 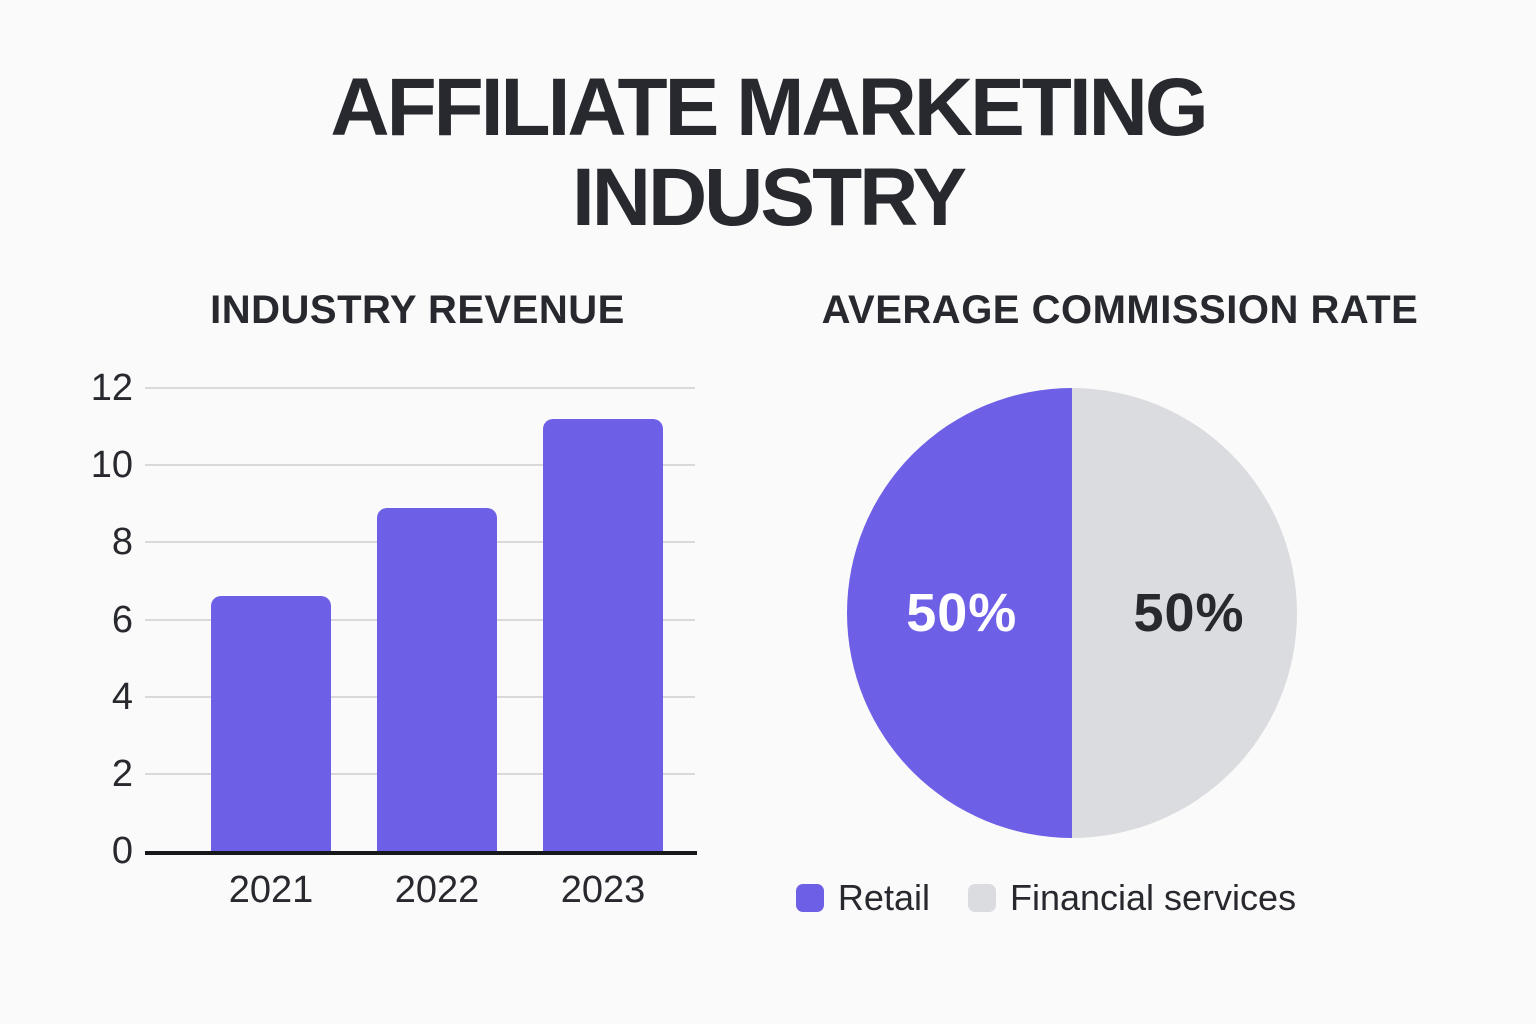 I want to click on pie-slice-label-financial-services: 50%, so click(x=1189, y=613).